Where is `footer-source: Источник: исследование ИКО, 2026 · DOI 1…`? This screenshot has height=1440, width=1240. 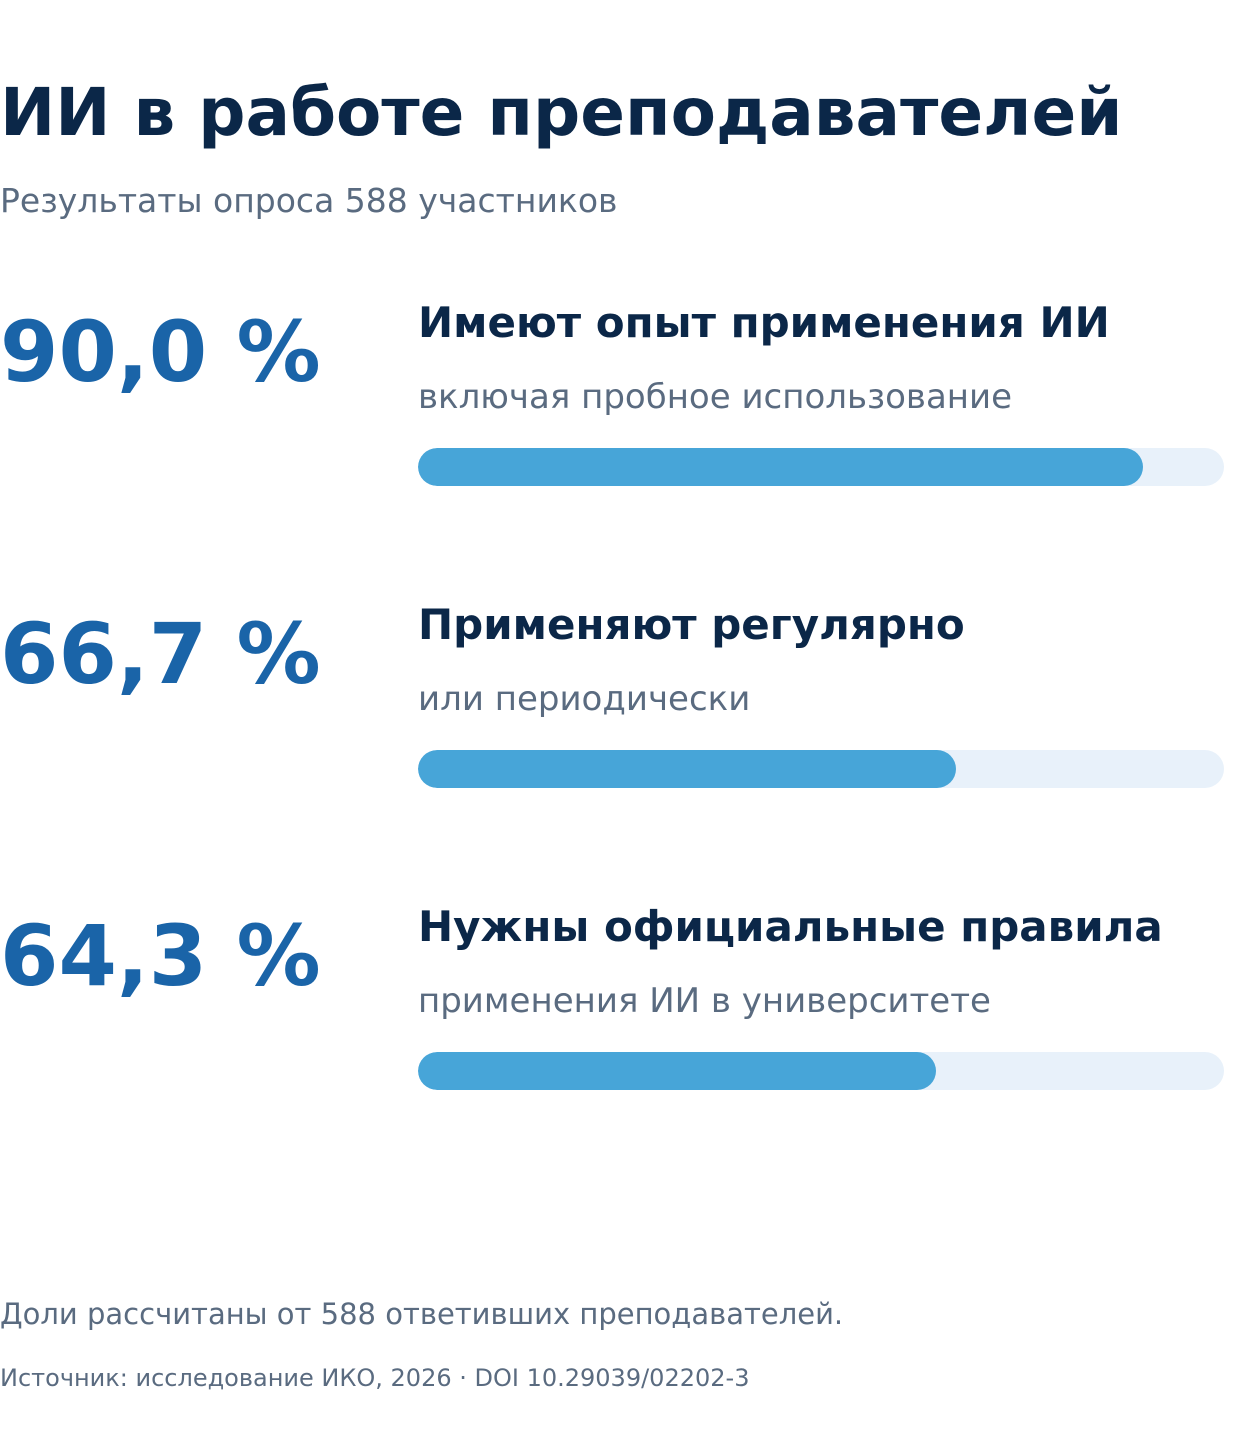
footer-source: Источник: исследование ИКО, 2026 · DOI 1… is located at coordinates (375, 1378).